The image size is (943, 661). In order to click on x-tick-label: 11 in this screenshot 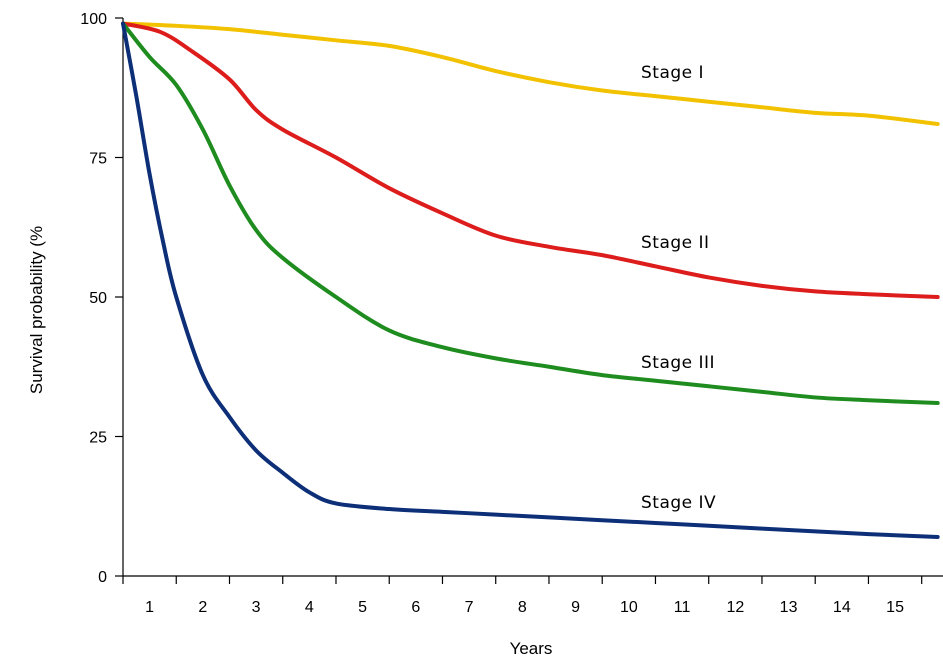, I will do `click(682, 607)`.